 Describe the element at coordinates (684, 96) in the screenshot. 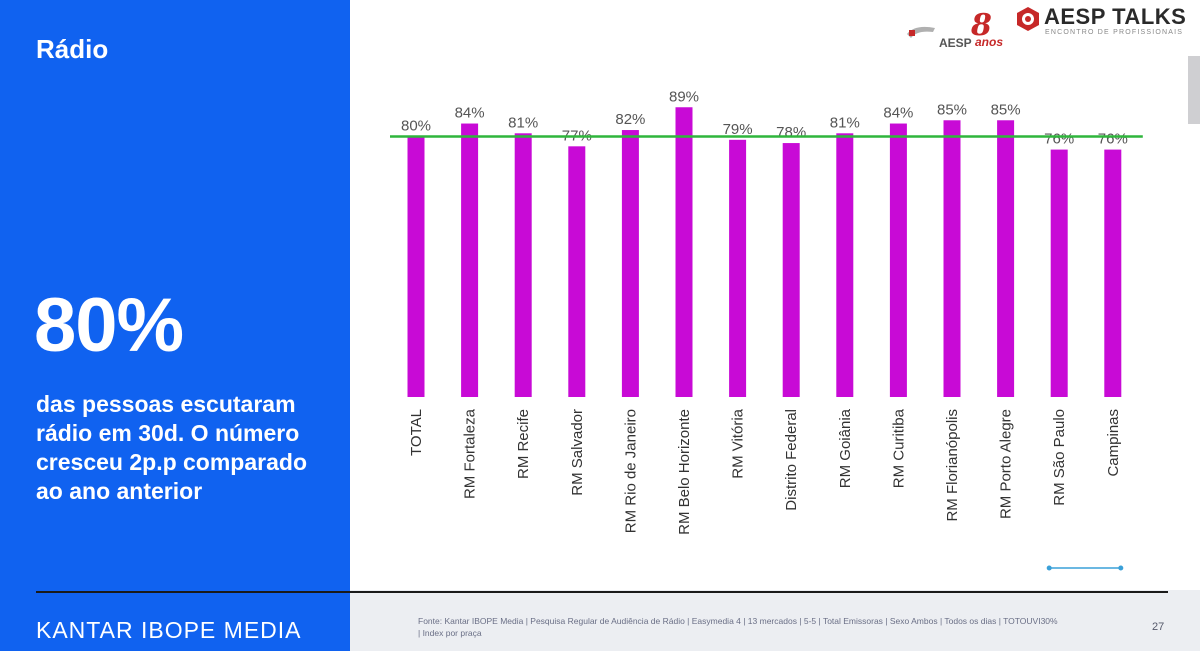

I see `data-label-5: 89%` at that location.